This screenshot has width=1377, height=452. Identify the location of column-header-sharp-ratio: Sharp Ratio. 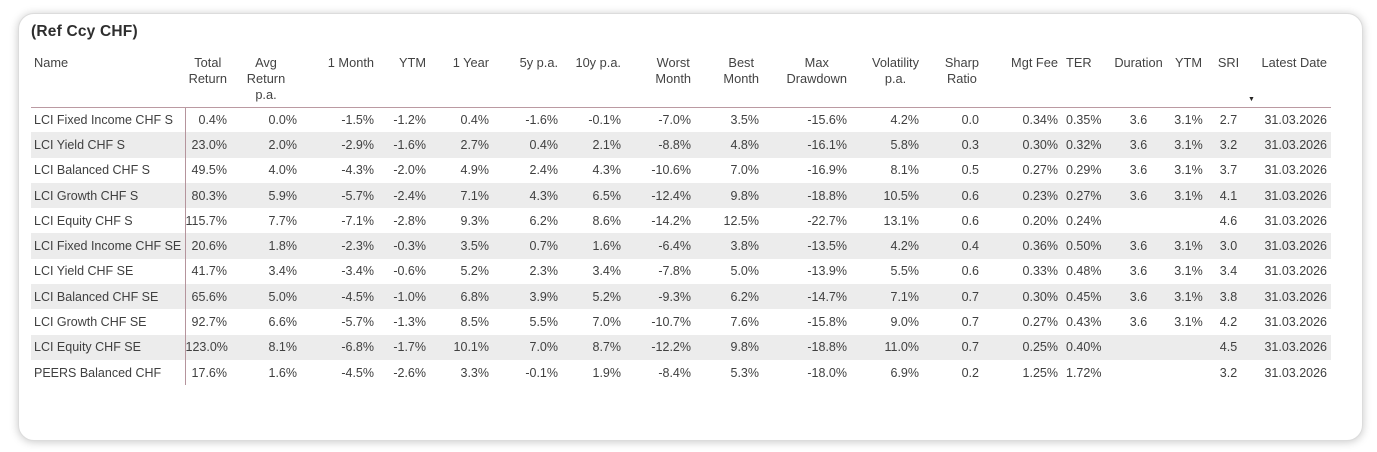
(957, 81).